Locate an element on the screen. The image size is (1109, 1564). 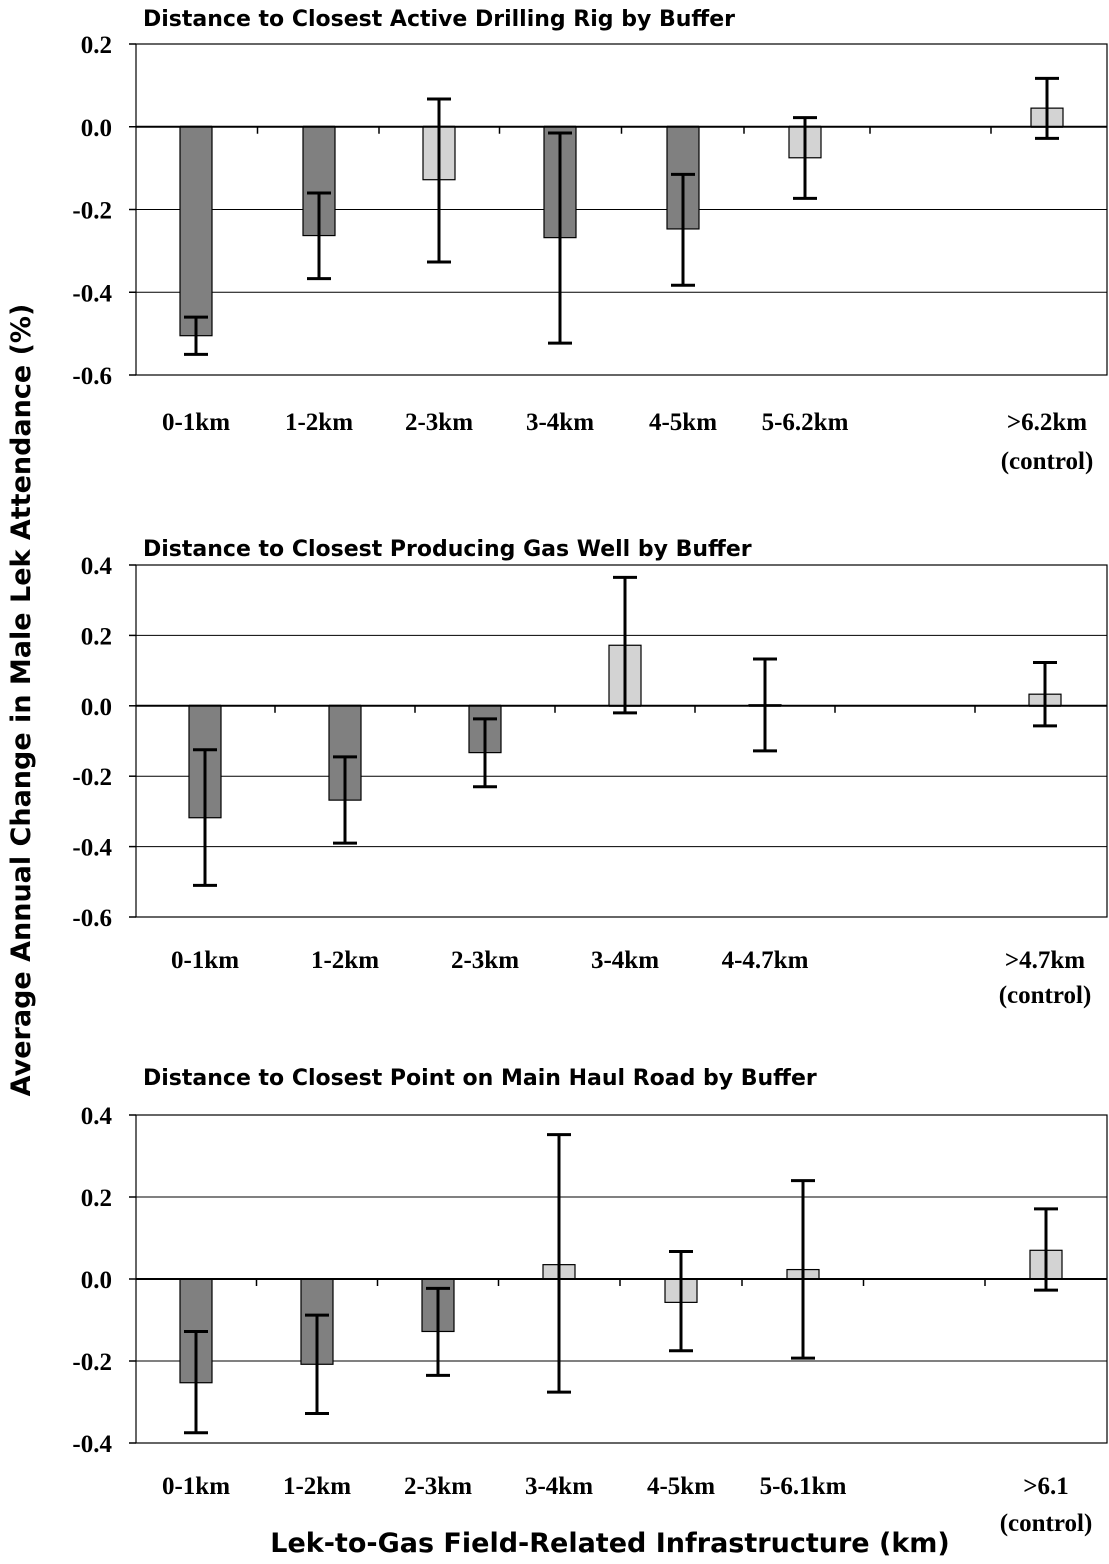
x-tick-label: 4-4.7km is located at coordinates (765, 960).